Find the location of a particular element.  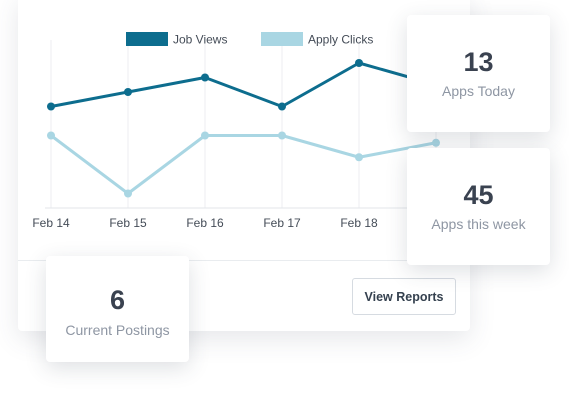

stat-card-apps-today: 13 Apps Today is located at coordinates (478, 73).